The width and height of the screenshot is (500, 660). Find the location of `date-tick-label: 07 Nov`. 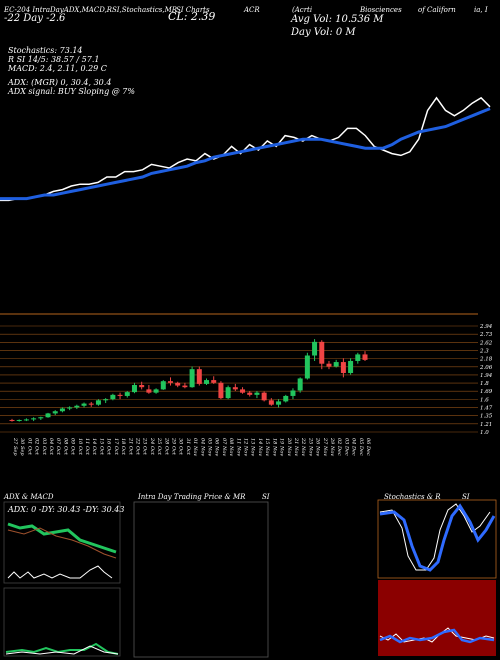

date-tick-label: 07 Nov is located at coordinates (224, 447).